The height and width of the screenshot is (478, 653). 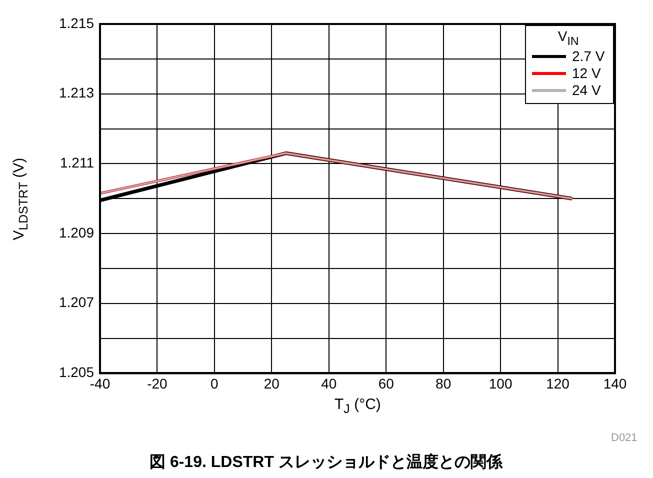 I want to click on x-tick-label: -20, so click(x=157, y=383).